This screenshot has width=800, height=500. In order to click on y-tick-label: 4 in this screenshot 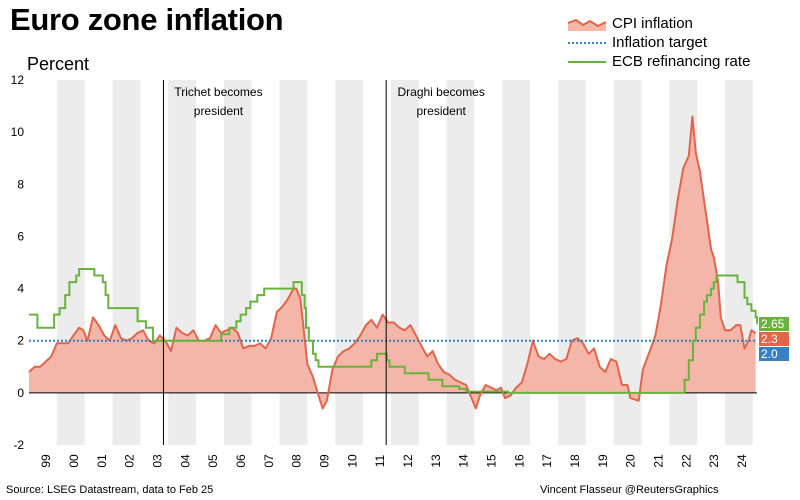, I will do `click(20, 289)`.